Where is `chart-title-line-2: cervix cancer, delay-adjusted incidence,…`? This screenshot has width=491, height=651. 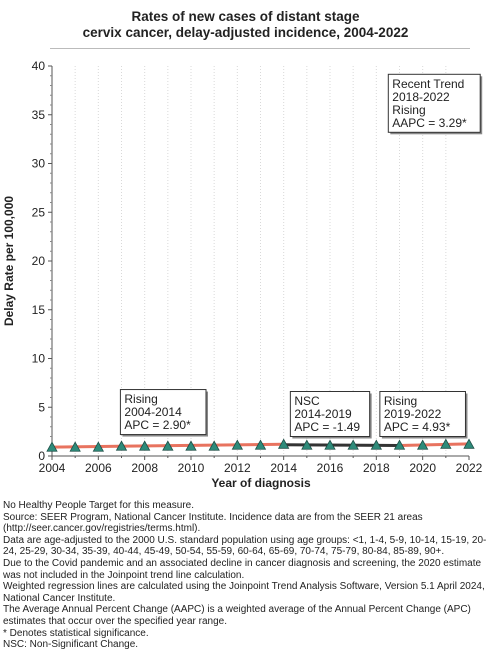 chart-title-line-2: cervix cancer, delay-adjusted incidence,… is located at coordinates (245, 32).